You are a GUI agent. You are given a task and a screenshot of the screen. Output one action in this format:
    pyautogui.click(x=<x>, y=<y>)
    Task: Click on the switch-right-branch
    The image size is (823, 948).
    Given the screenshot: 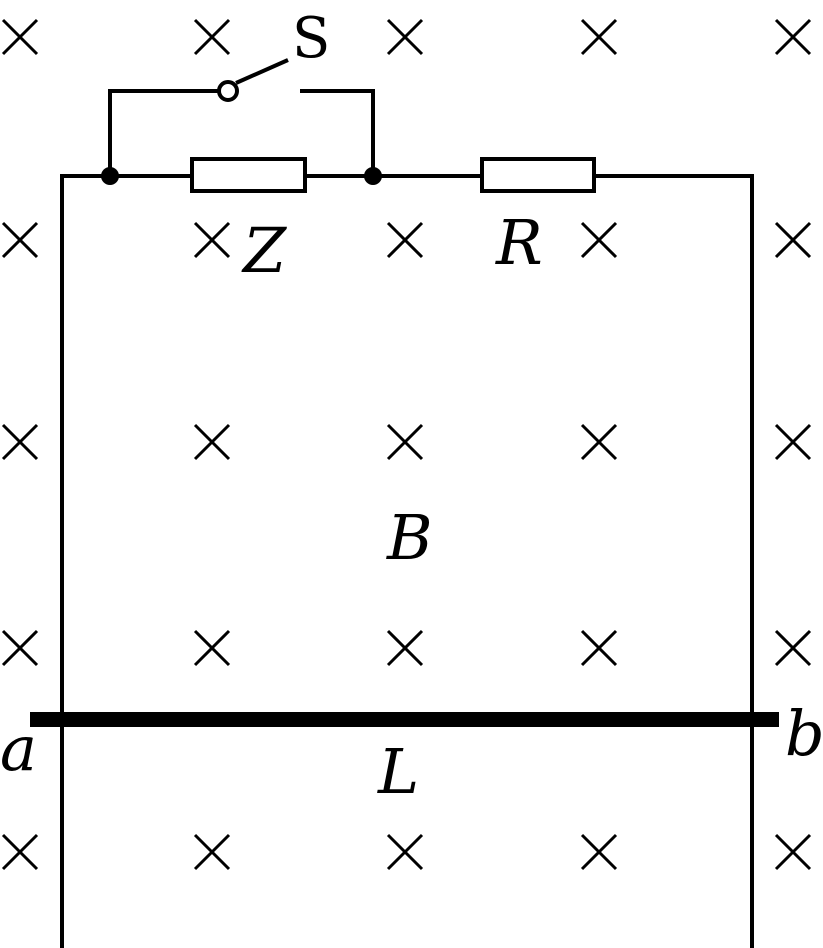 What is the action you would take?
    pyautogui.click(x=337, y=132)
    